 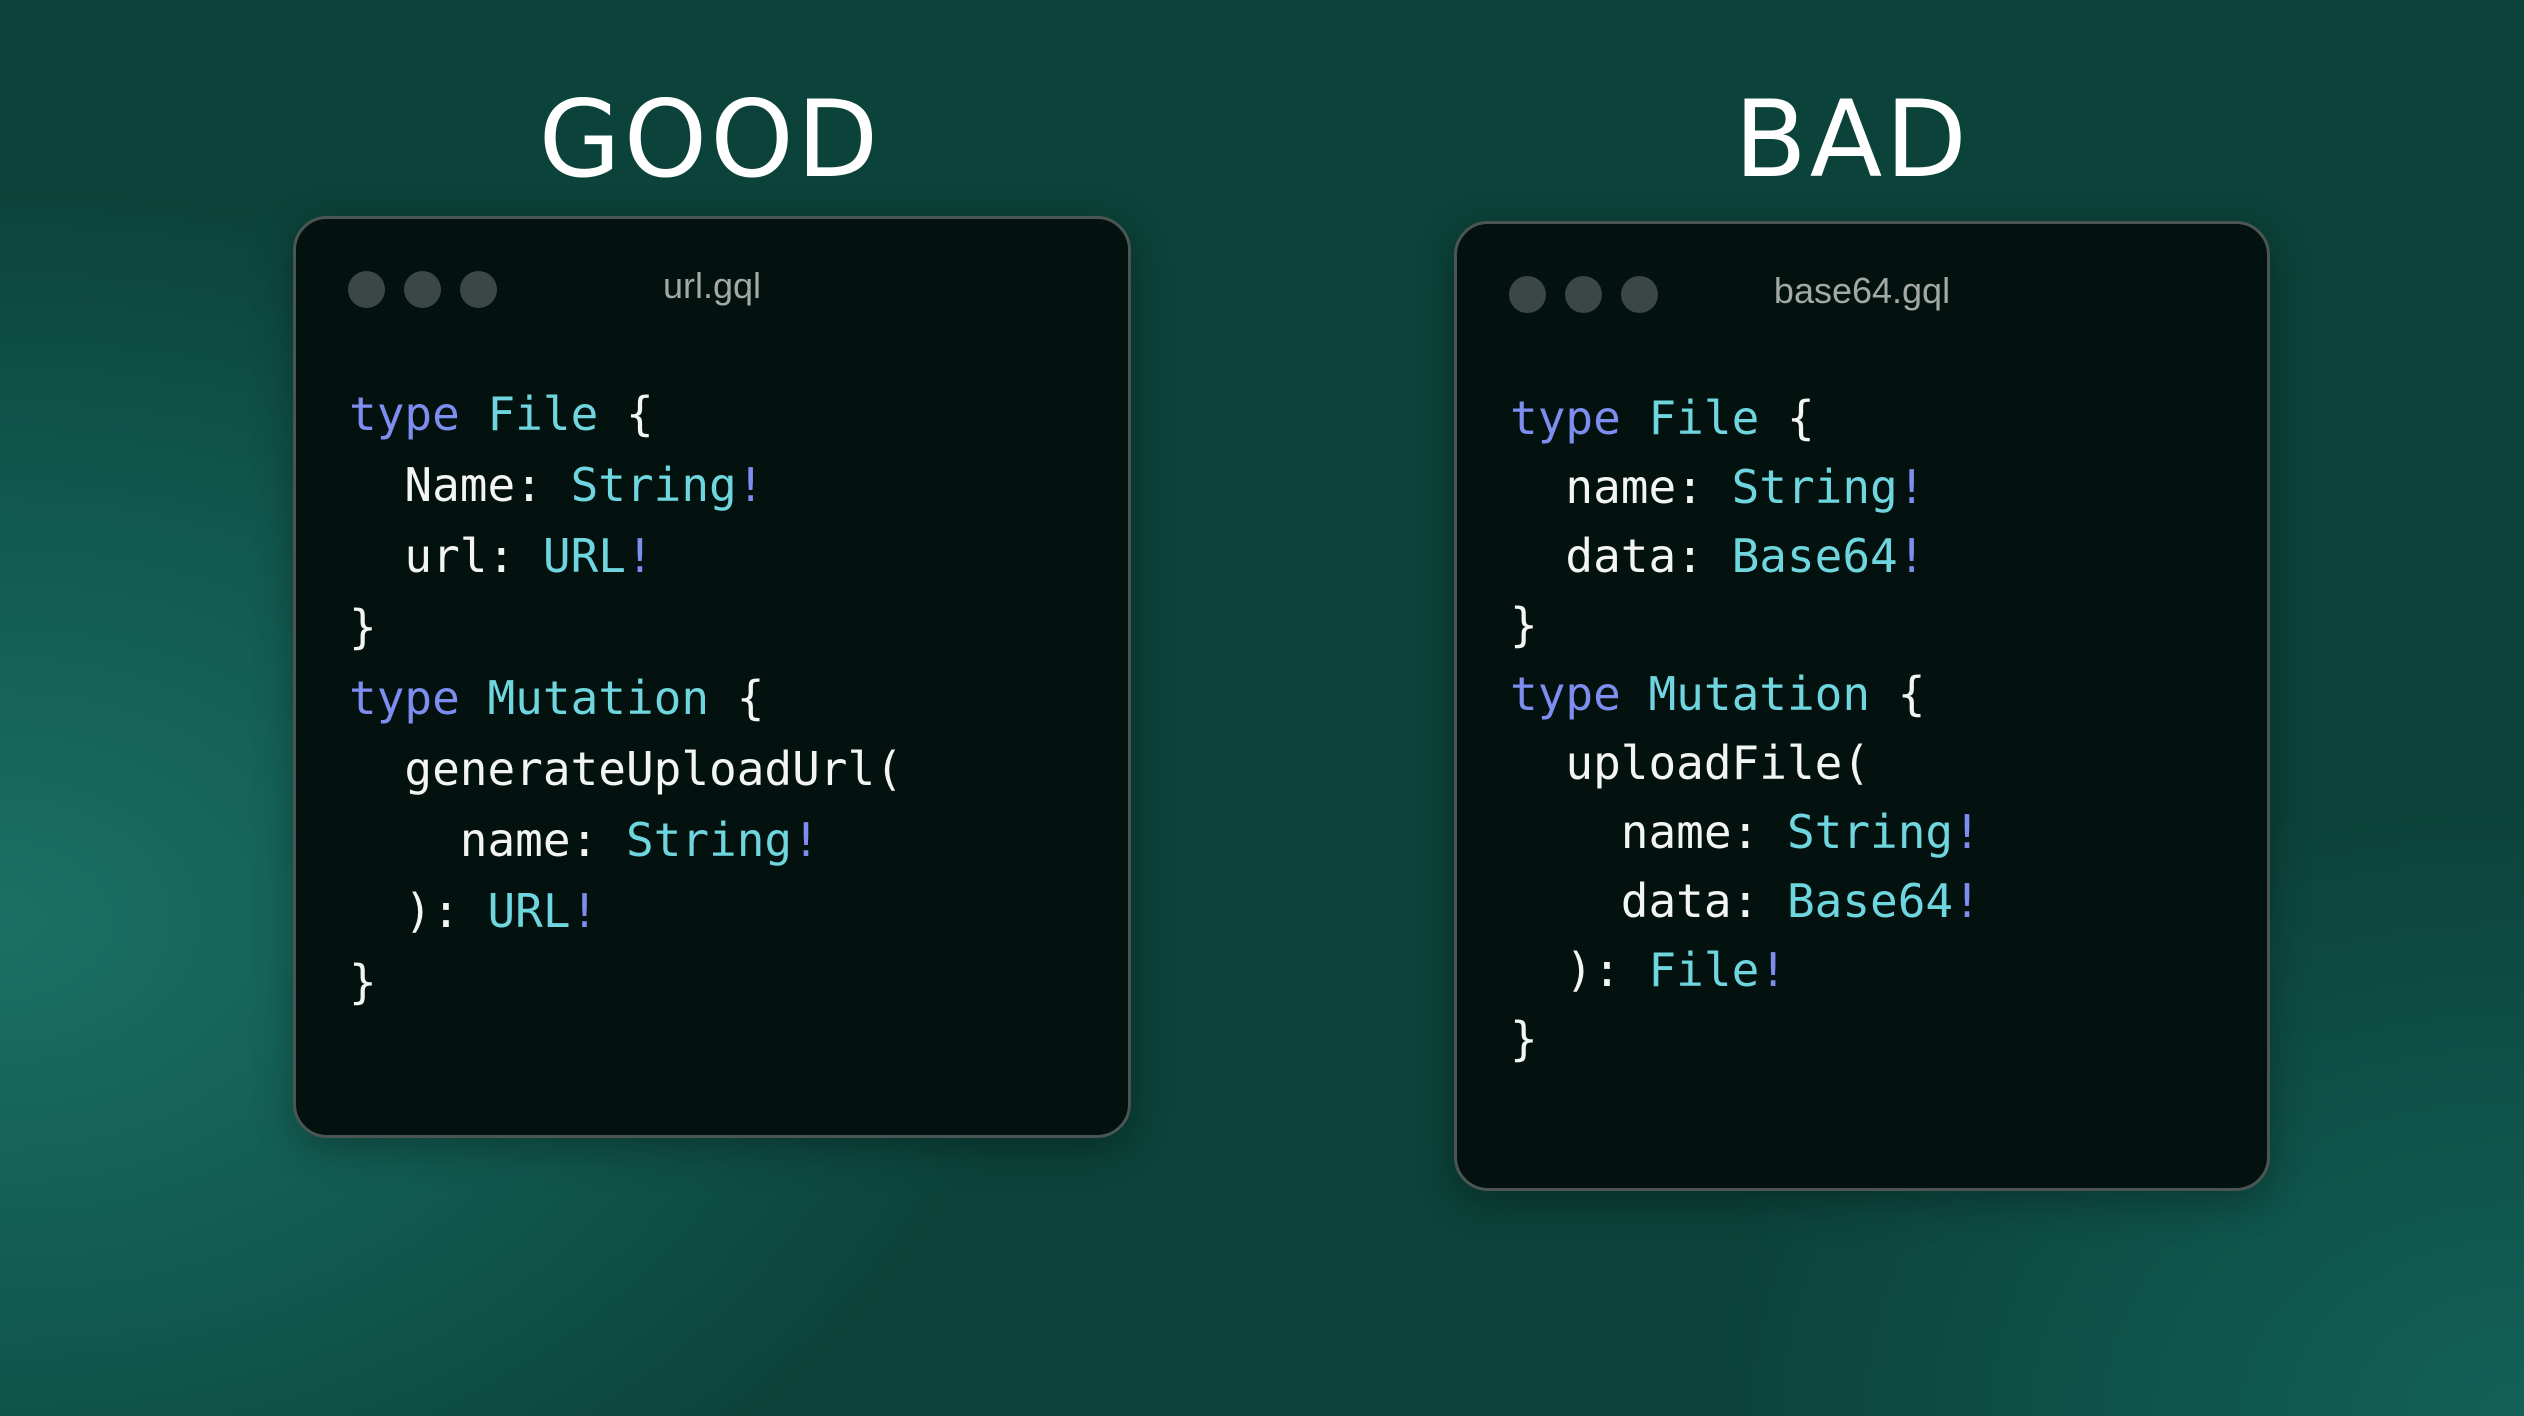 What do you see at coordinates (1690, 763) in the screenshot?
I see `code-token: uploadFile(` at bounding box center [1690, 763].